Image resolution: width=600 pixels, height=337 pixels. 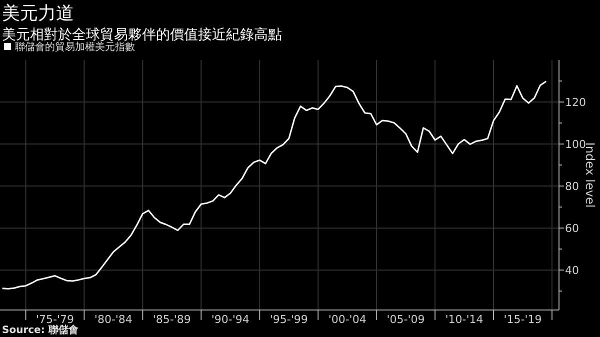 What do you see at coordinates (289, 319) in the screenshot?
I see `x-tick-label: '95-'99` at bounding box center [289, 319].